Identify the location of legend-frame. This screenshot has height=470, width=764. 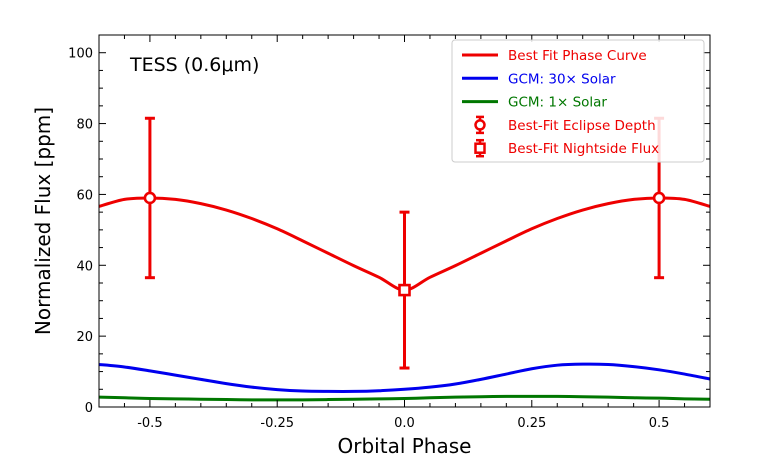
(578, 101).